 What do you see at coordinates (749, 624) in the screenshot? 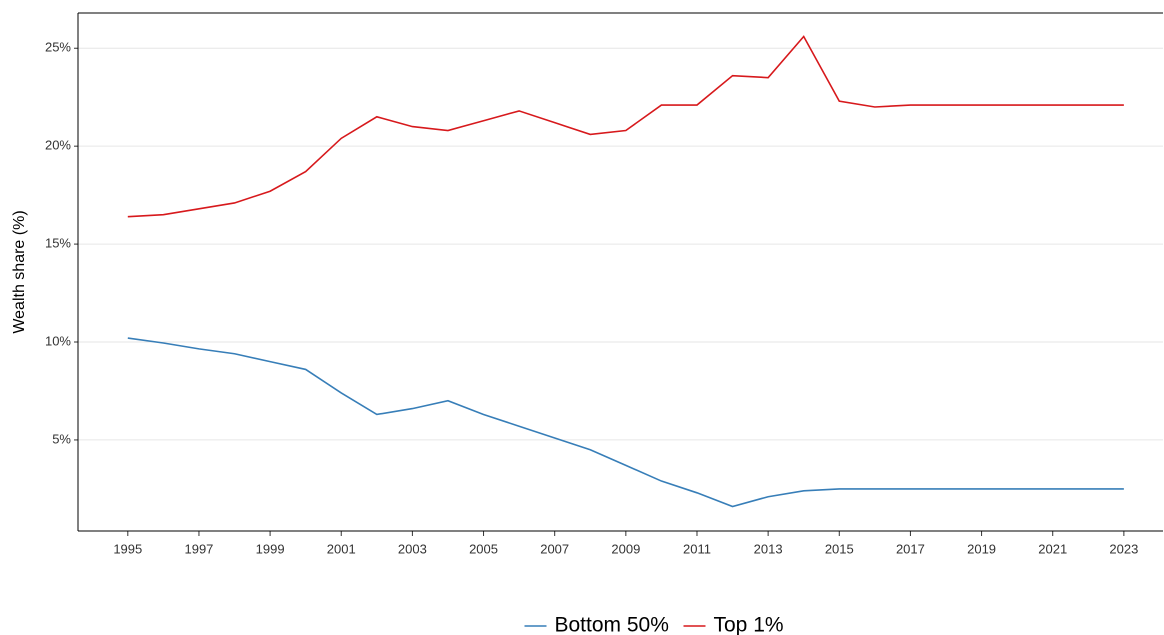
I see `legend-label: Top 1%` at bounding box center [749, 624].